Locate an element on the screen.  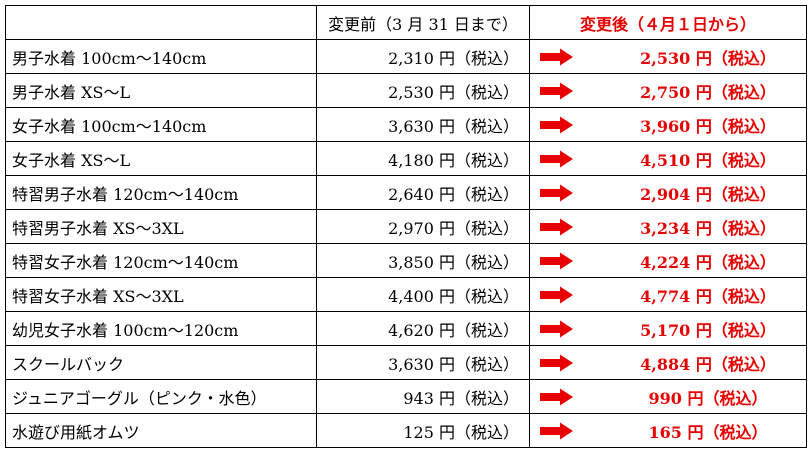
new-price-cell: 3,234 円（税込） is located at coordinates (668, 226).